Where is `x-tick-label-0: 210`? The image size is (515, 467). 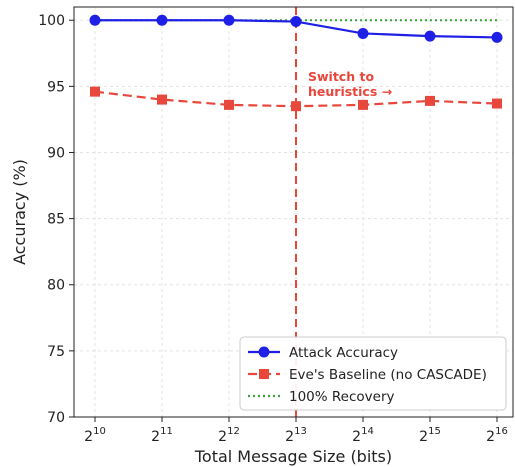
x-tick-label-0: 210 is located at coordinates (95, 435).